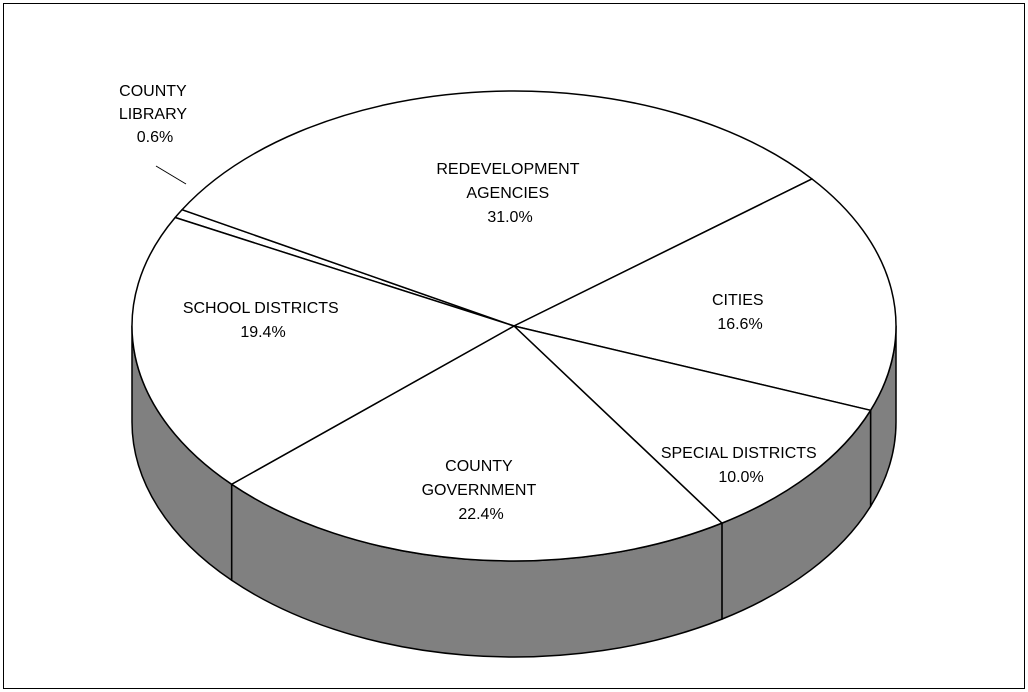 The width and height of the screenshot is (1028, 692). Describe the element at coordinates (509, 193) in the screenshot. I see `slice-label-redevelopment-agencies: REDEVELOPMENT AGENCIES 31.0%` at that location.